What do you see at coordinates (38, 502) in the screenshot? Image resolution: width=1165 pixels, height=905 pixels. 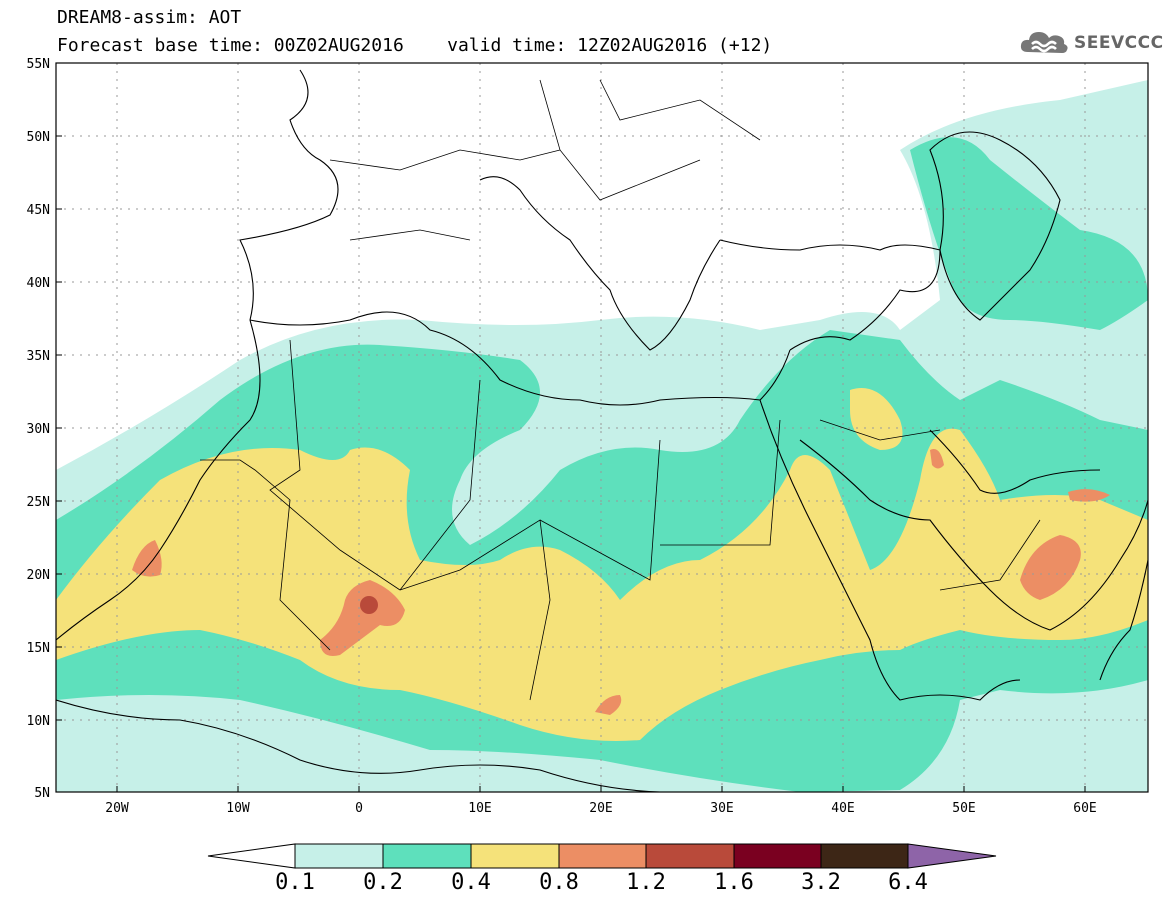 I see `lat-label: 25N` at bounding box center [38, 502].